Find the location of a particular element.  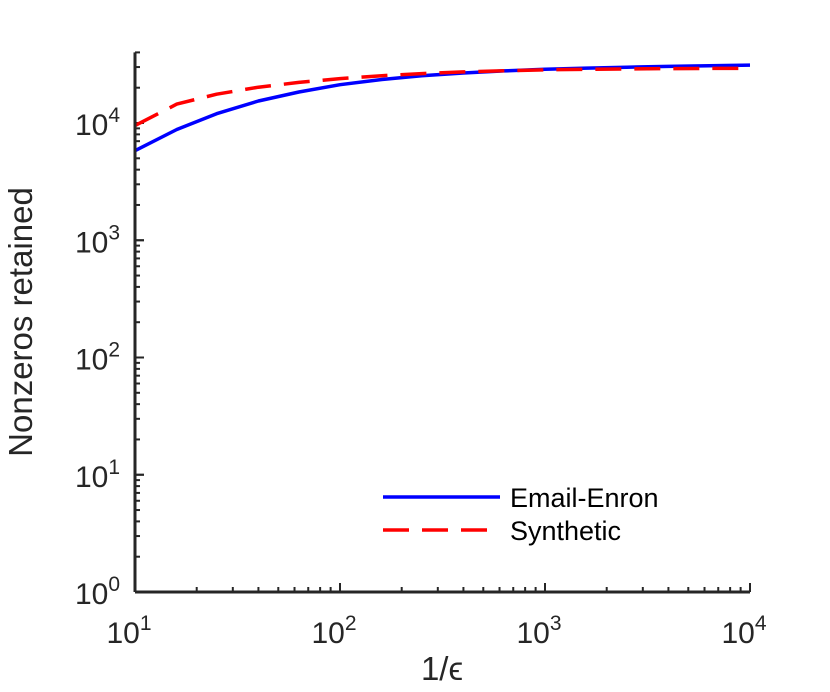

y-axis-label: Nonzeros retained is located at coordinates (20, 322).